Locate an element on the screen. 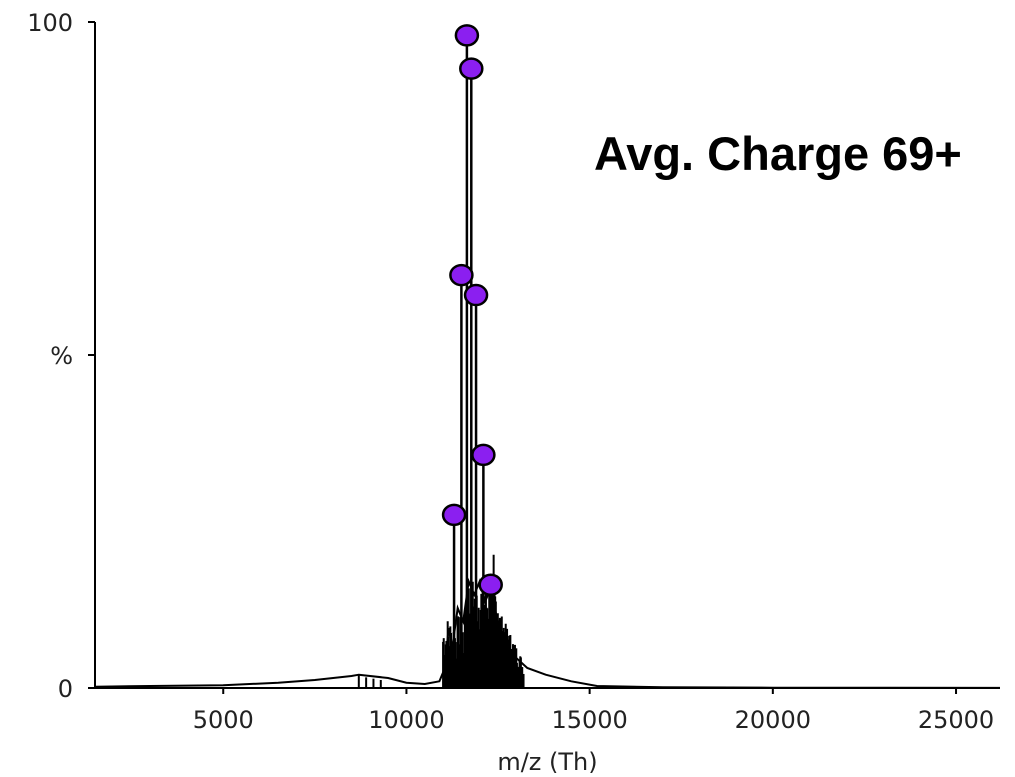 The height and width of the screenshot is (777, 1015). x-axis-label: m/z (Th) is located at coordinates (547, 762).